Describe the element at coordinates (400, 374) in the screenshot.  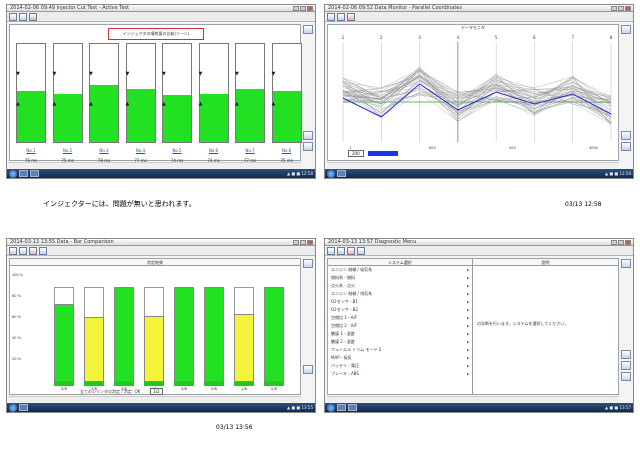
I see `system-list-item: ブレーキ - ABS ▸` at that location.